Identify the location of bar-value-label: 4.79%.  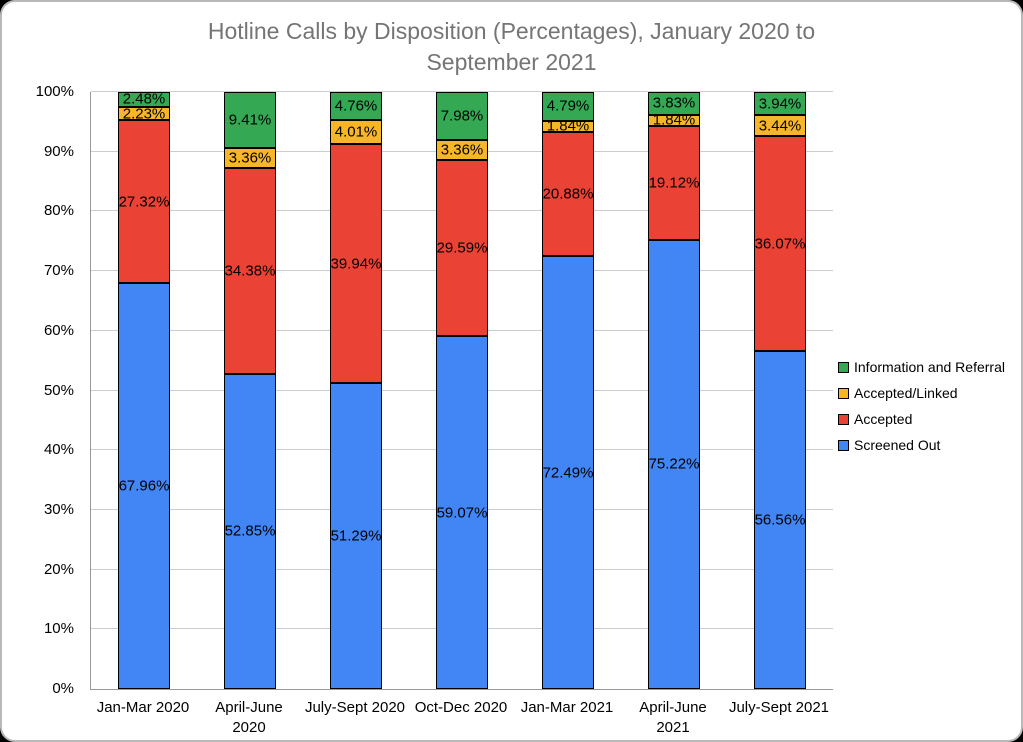
(568, 106).